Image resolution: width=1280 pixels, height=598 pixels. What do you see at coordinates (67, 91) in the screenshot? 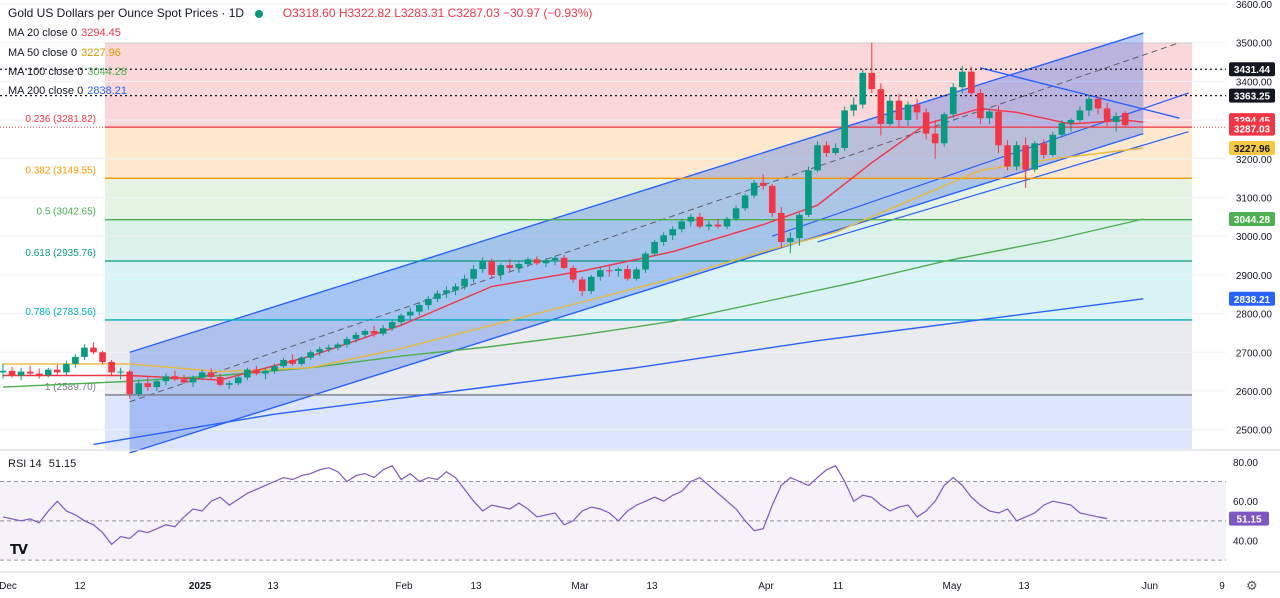
I see `ma200-legend: MA 200 close 0 2838.21` at bounding box center [67, 91].